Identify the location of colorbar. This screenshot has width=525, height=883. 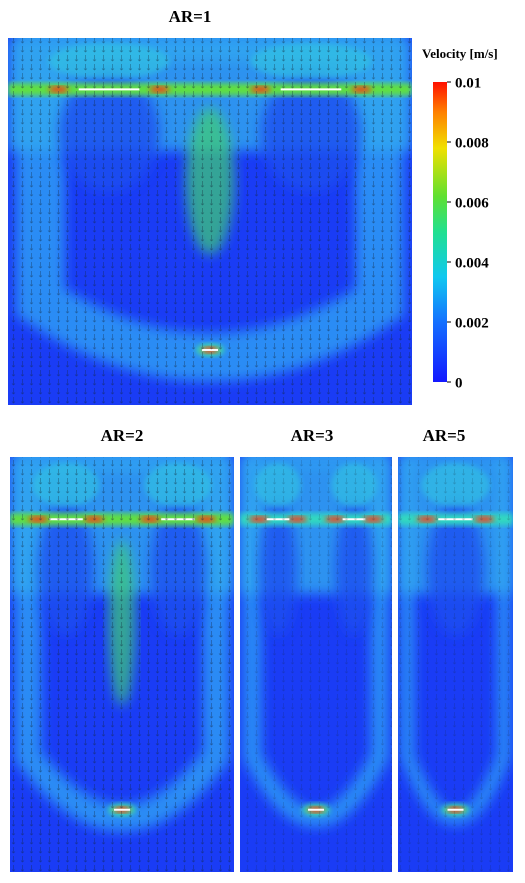
(440, 232).